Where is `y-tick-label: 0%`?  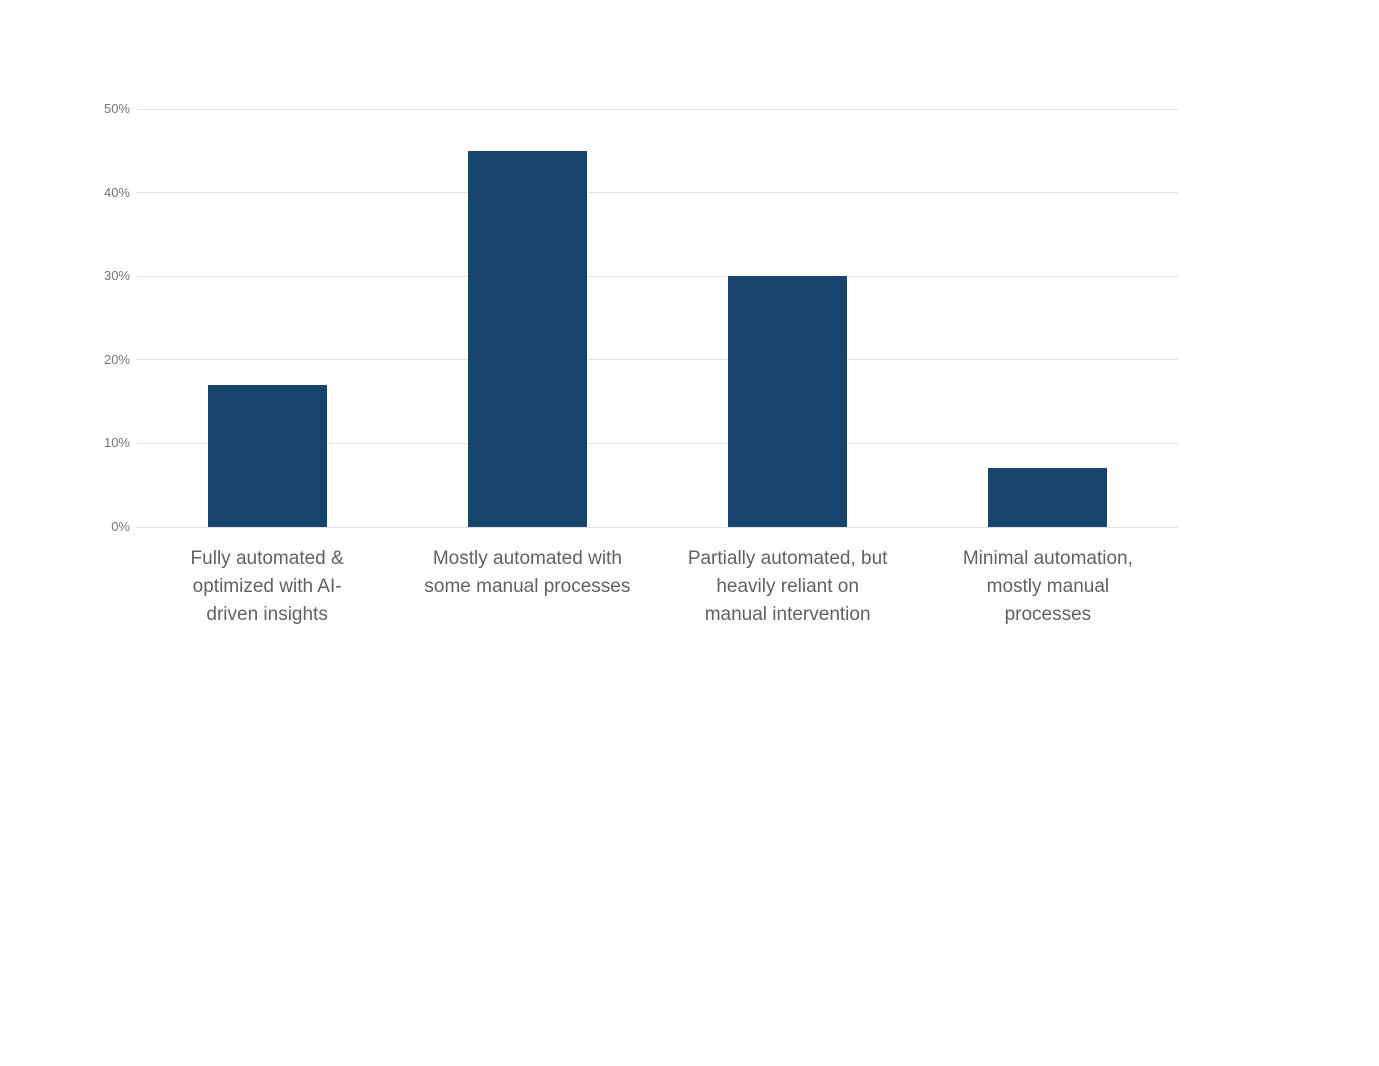
y-tick-label: 0% is located at coordinates (120, 526).